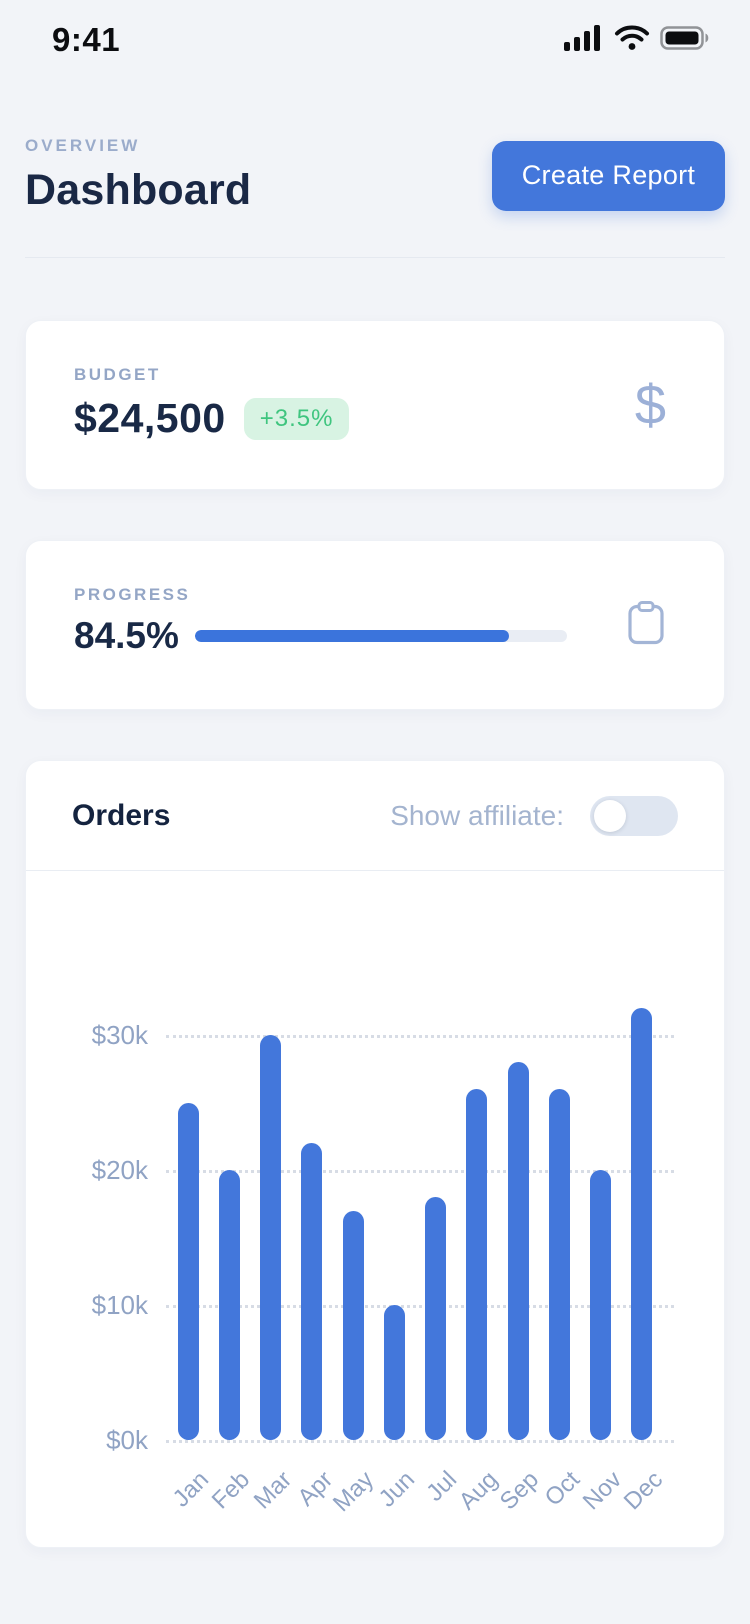  What do you see at coordinates (312, 1291) in the screenshot?
I see `bar-Apr` at bounding box center [312, 1291].